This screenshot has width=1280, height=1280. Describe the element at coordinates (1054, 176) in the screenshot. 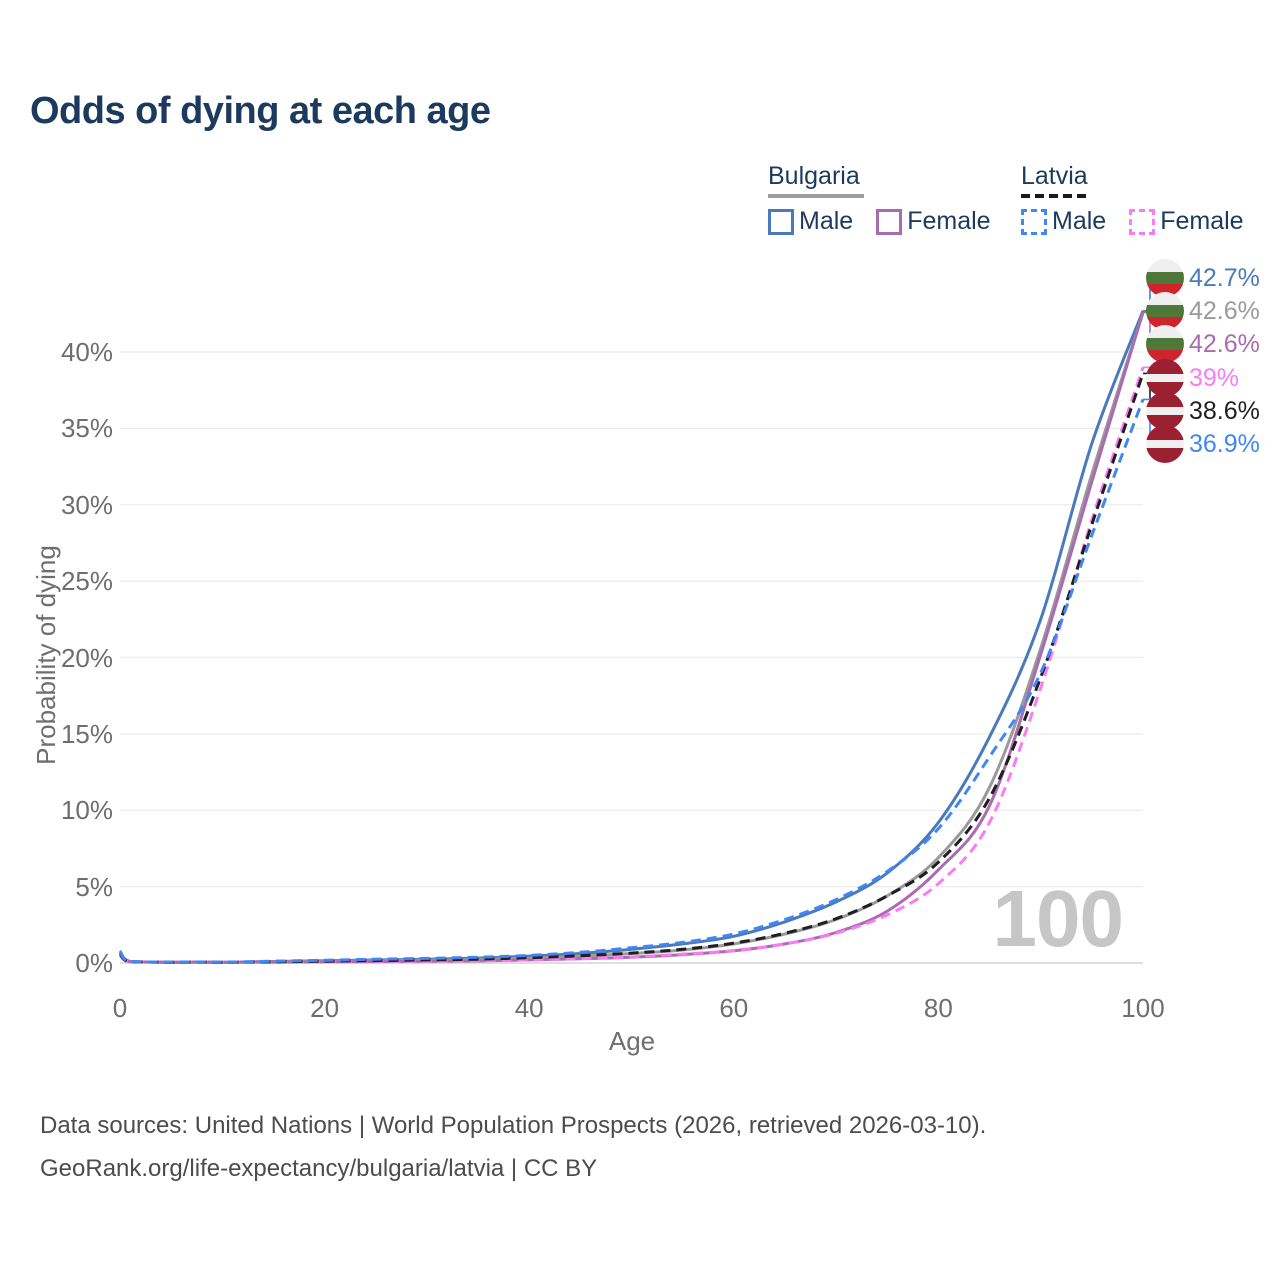

I see `legend-header-latvia: Latvia` at that location.